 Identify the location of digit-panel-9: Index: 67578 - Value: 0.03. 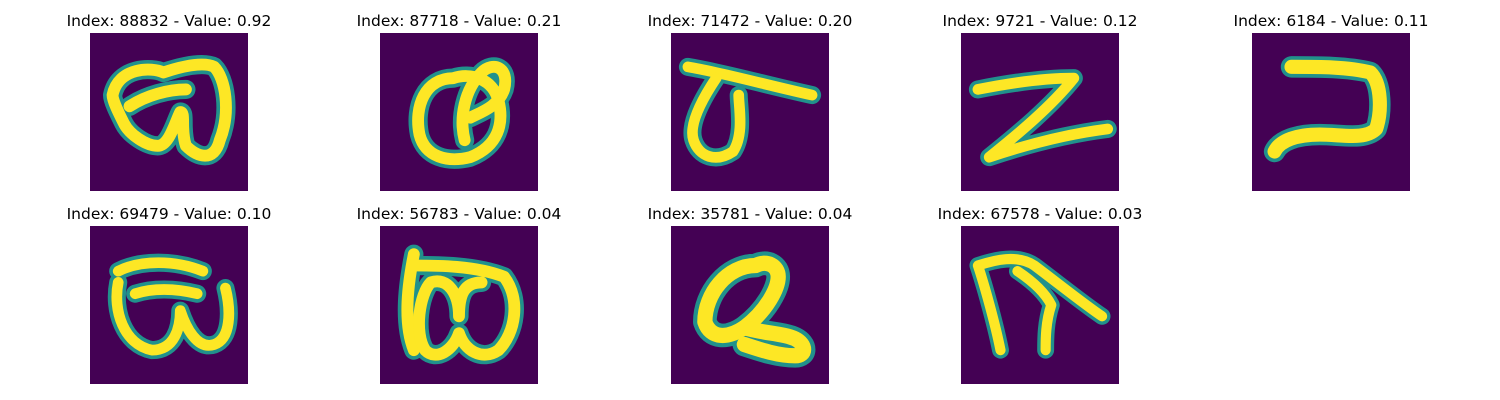
(1040, 299).